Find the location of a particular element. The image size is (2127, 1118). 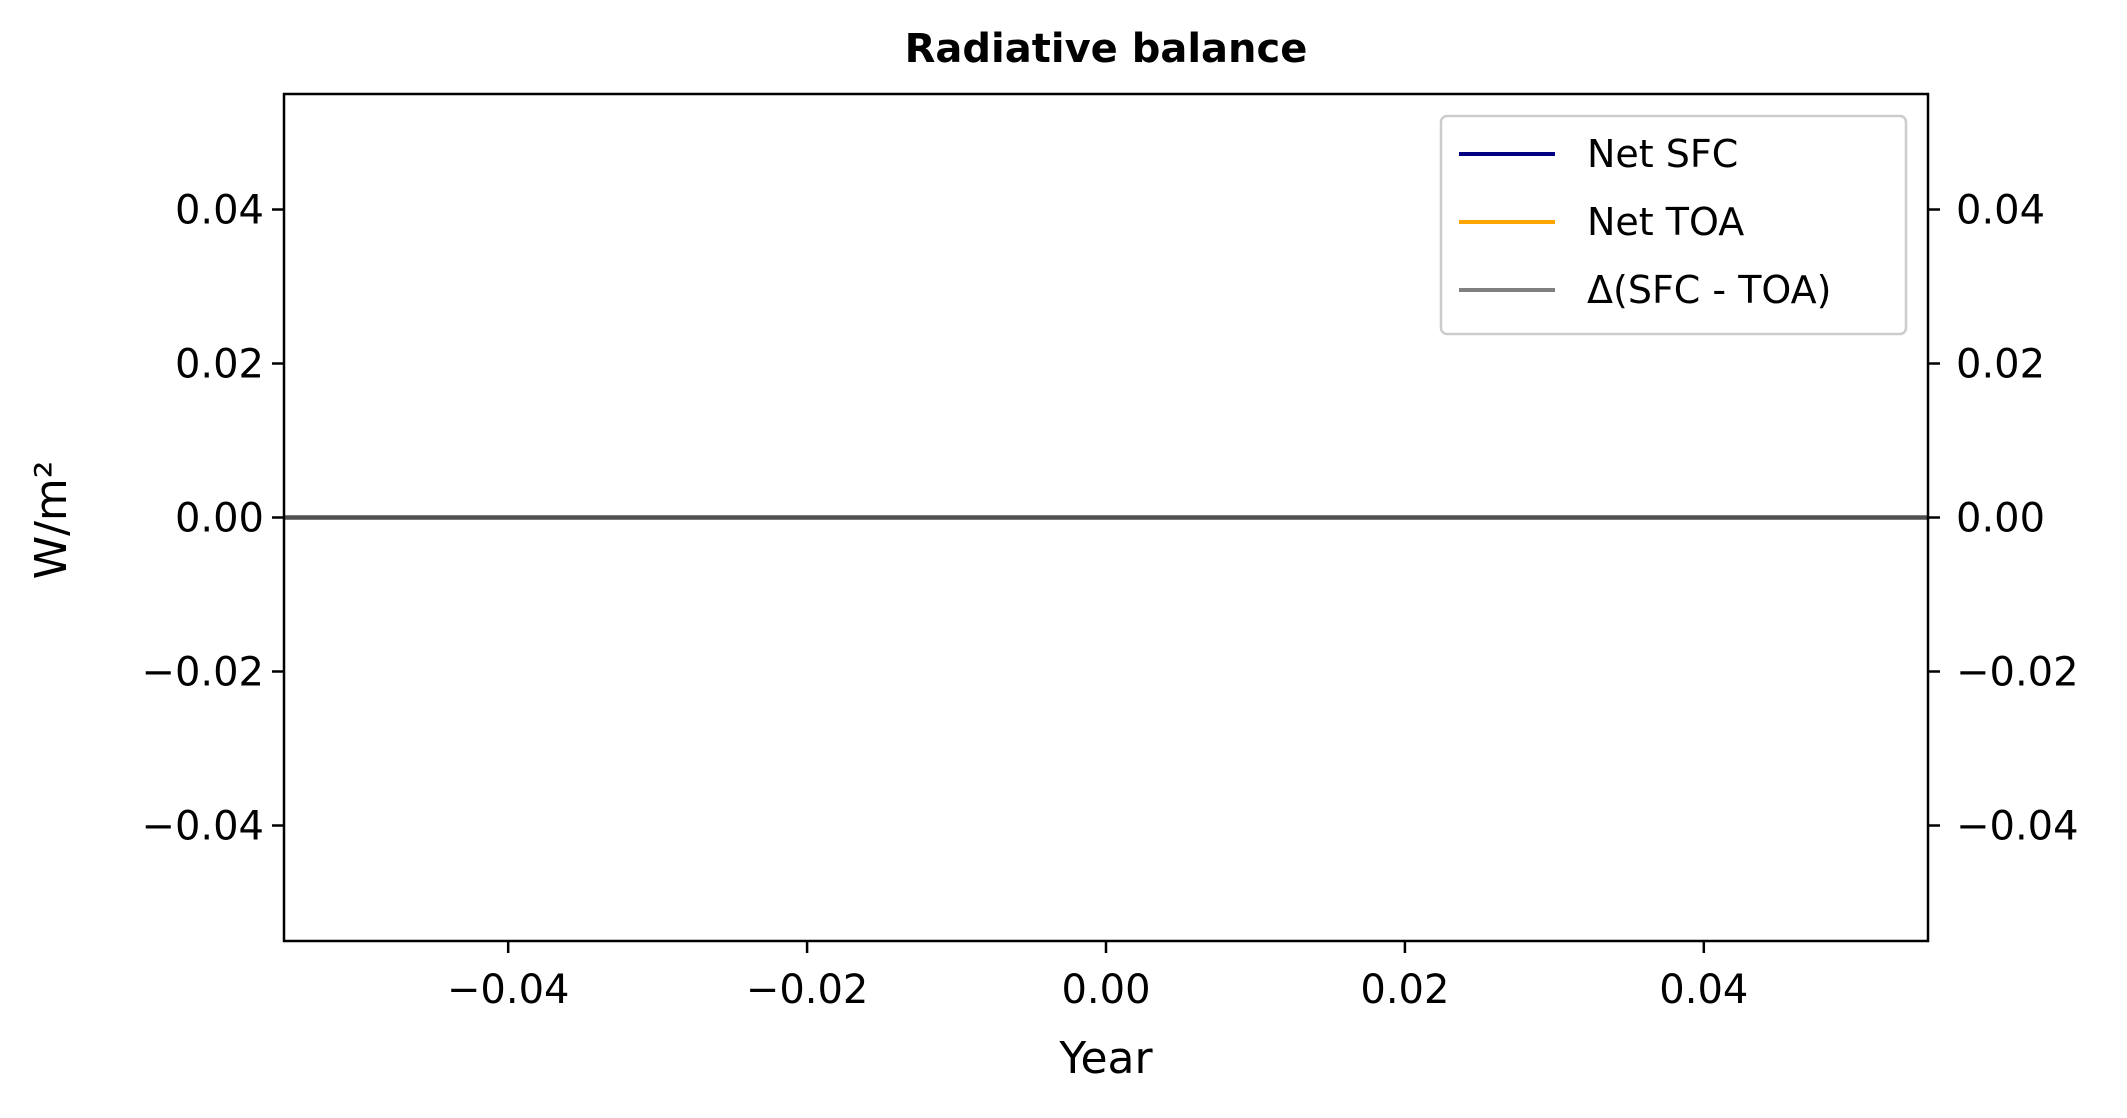

right-y-tick-label: −0.04 is located at coordinates (2017, 827).